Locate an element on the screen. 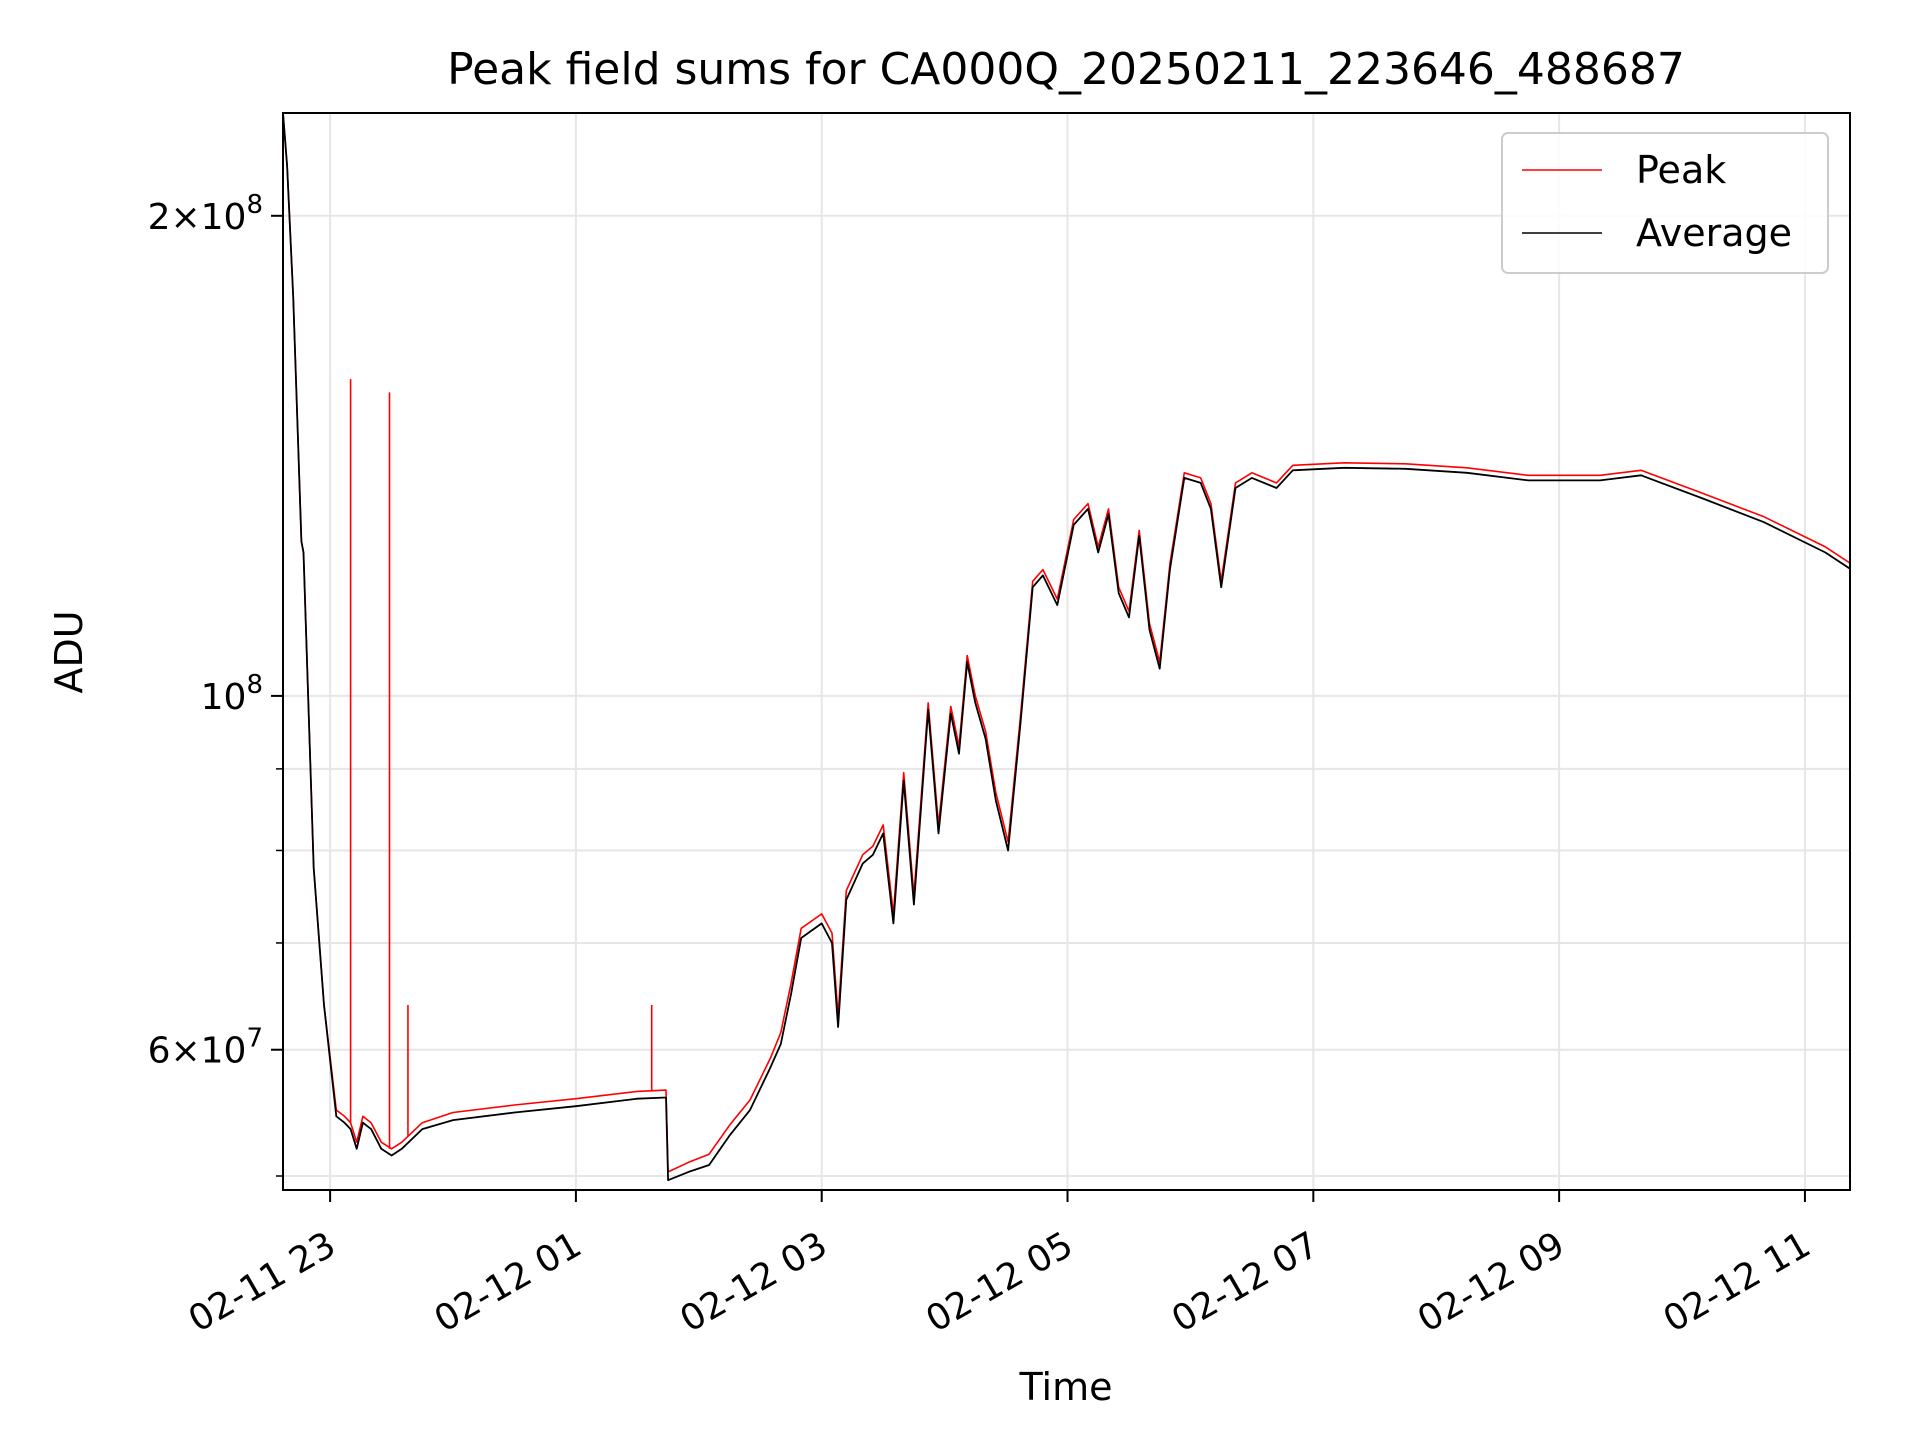 This screenshot has height=1440, width=1920. x-axis-label: Time is located at coordinates (1066, 1387).